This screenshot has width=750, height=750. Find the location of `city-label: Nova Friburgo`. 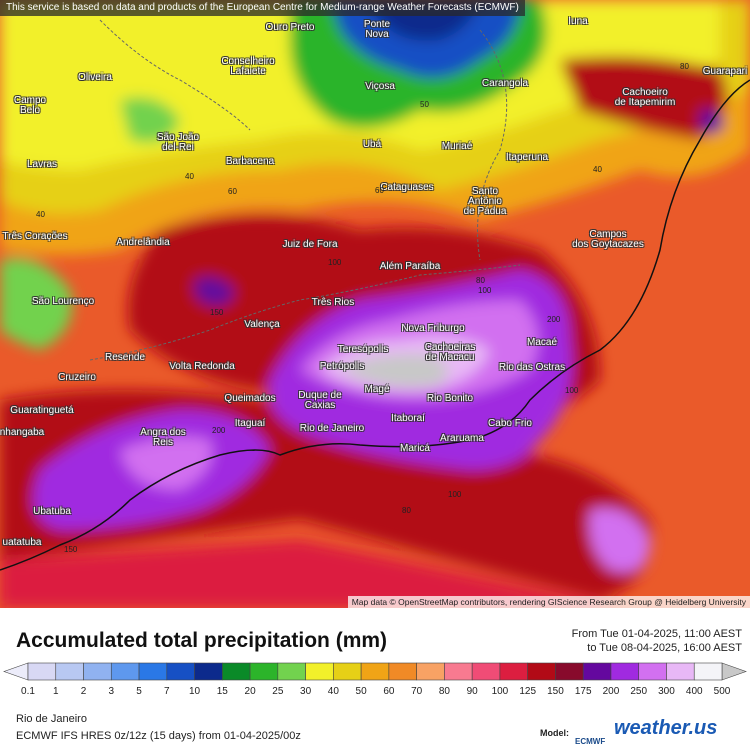

city-label: Nova Friburgo is located at coordinates (433, 328).